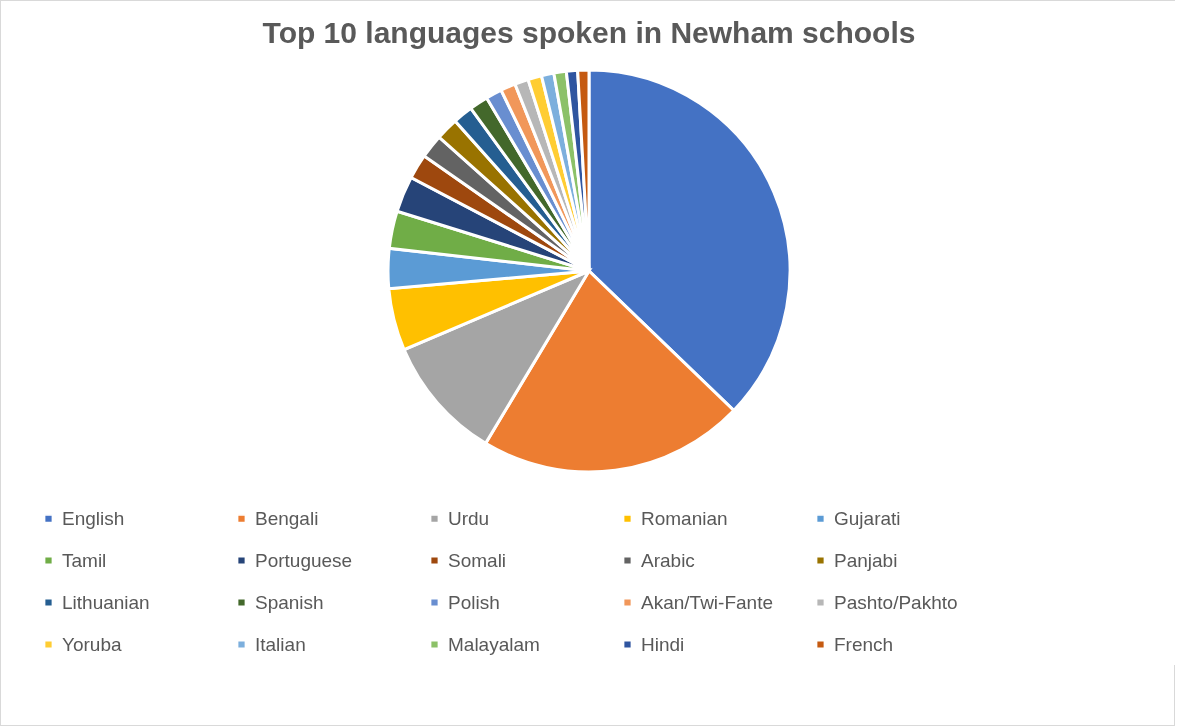 This screenshot has height=728, width=1177. I want to click on chart-title: Top 10 languages spoken in Newham schools, so click(589, 32).